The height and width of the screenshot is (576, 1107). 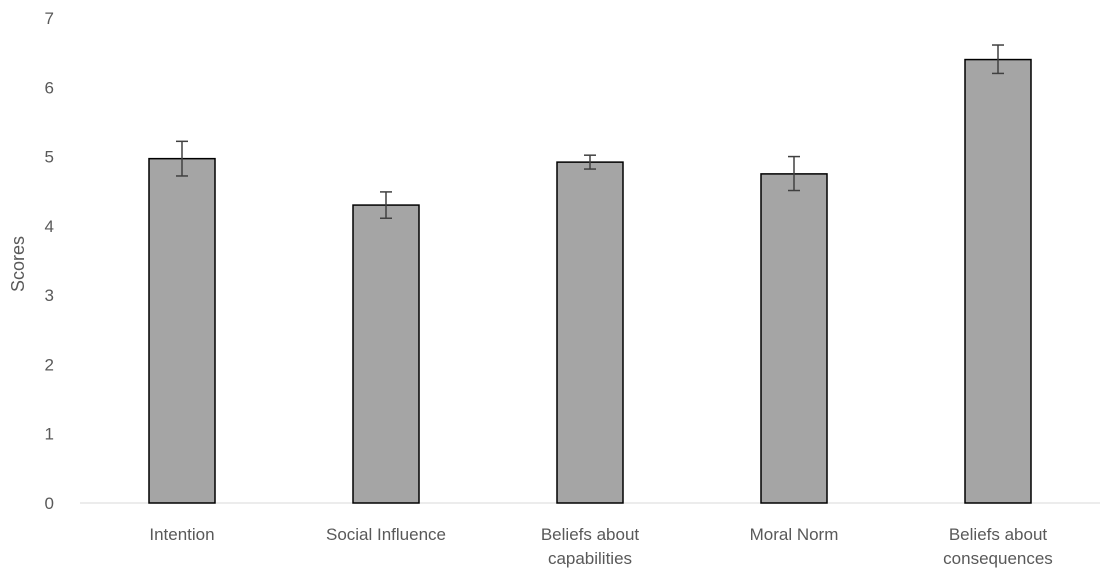 What do you see at coordinates (590, 546) in the screenshot?
I see `x-category-label: Beliefs about capabilities` at bounding box center [590, 546].